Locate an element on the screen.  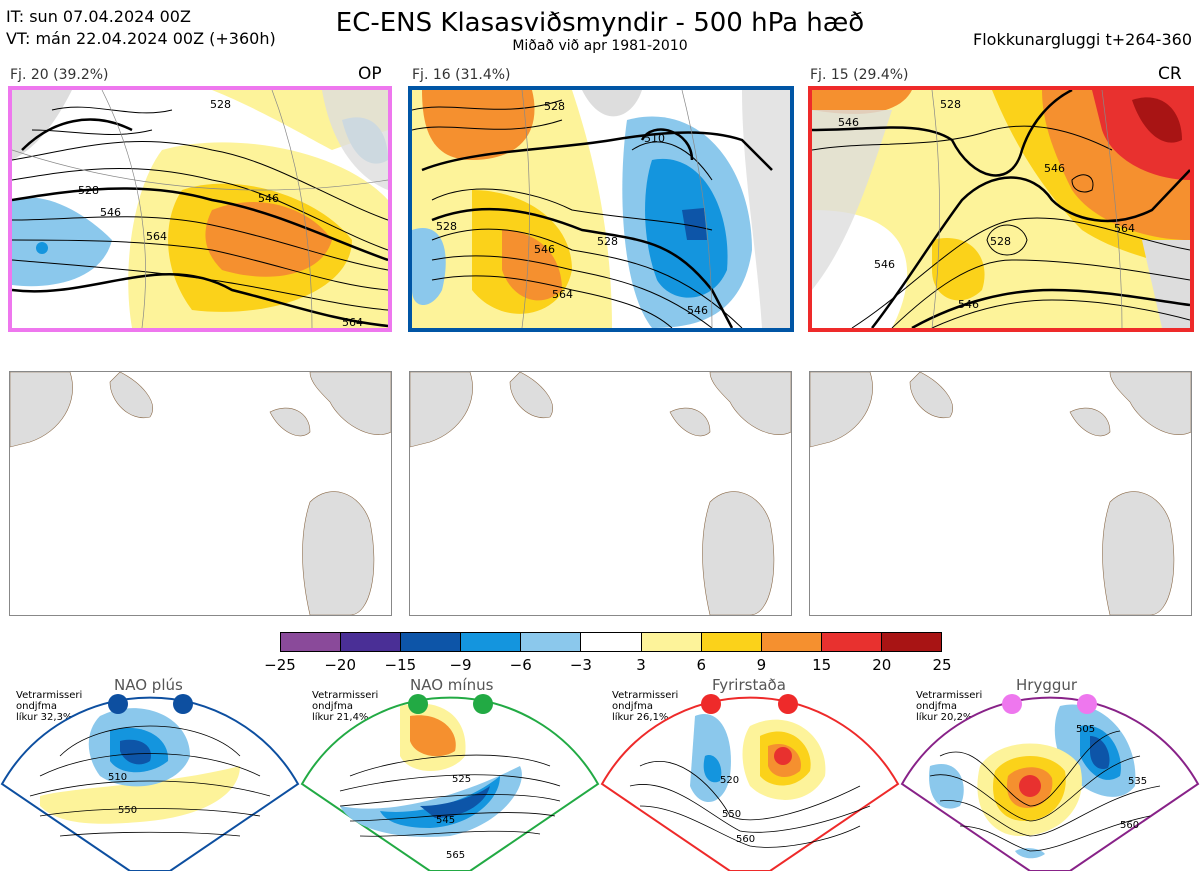
cluster-3-tag: CR is located at coordinates (1170, 74).